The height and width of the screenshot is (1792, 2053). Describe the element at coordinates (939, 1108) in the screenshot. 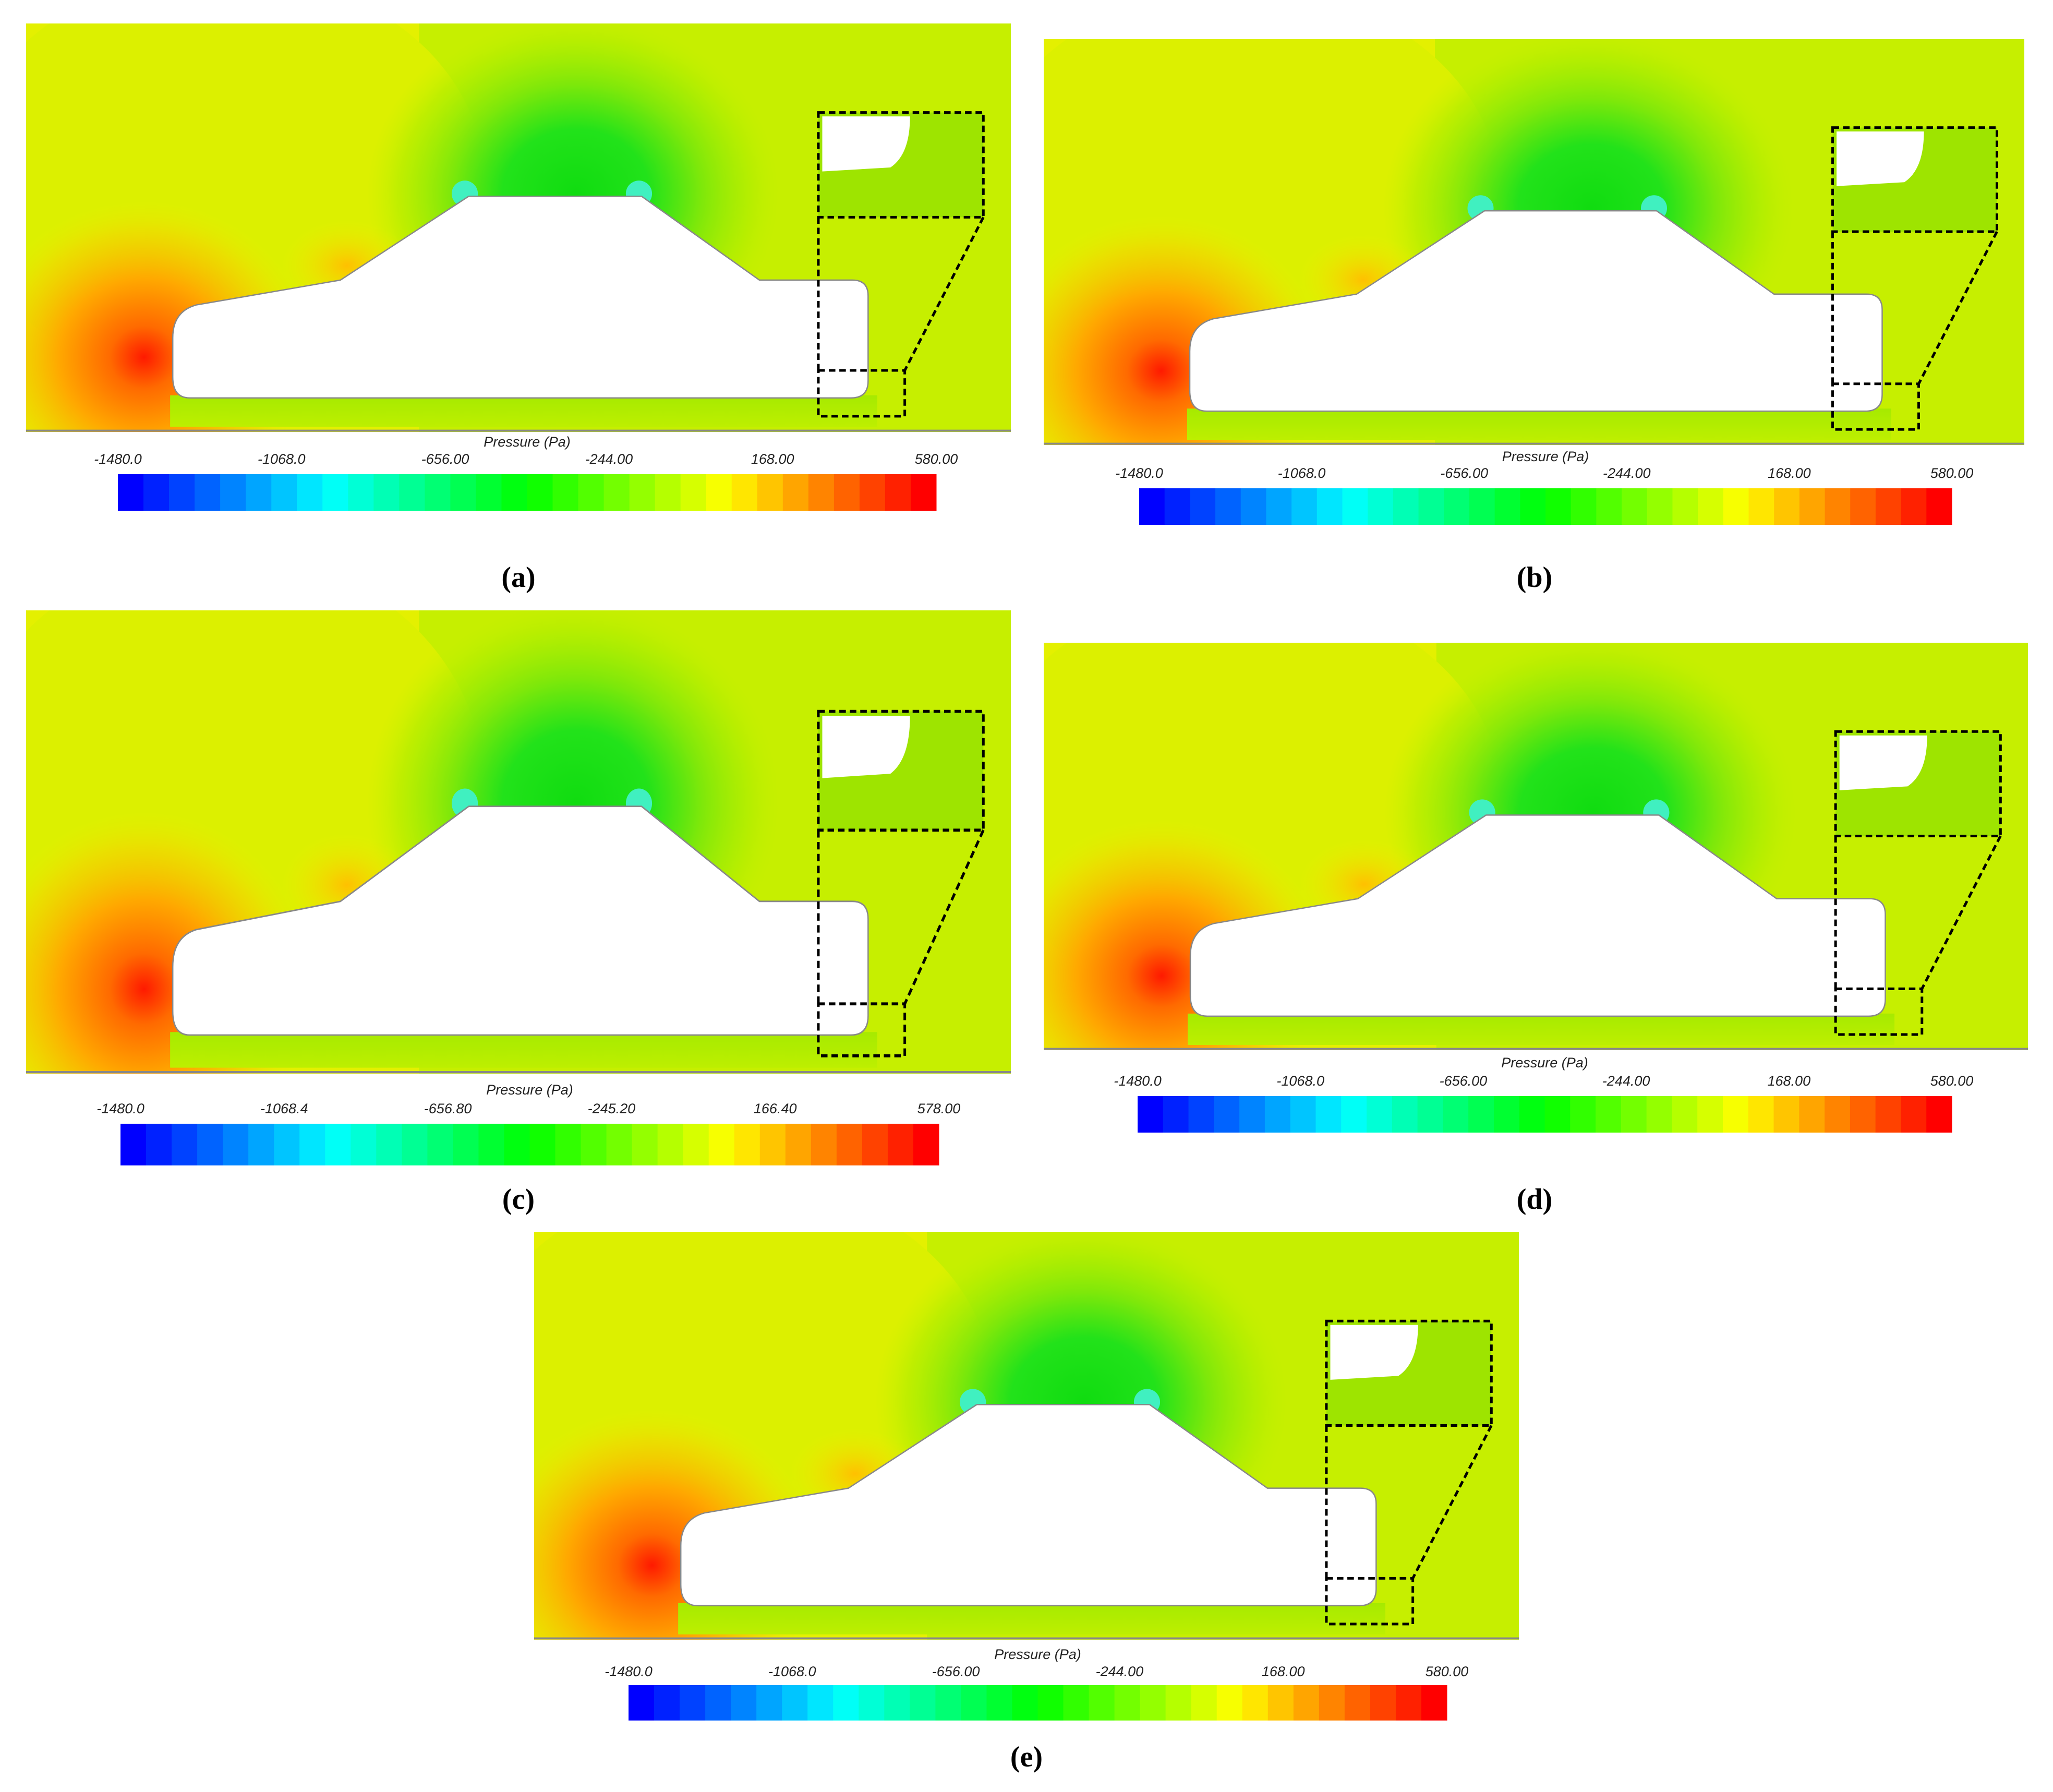

I see `colorbar-label: 578.00` at that location.